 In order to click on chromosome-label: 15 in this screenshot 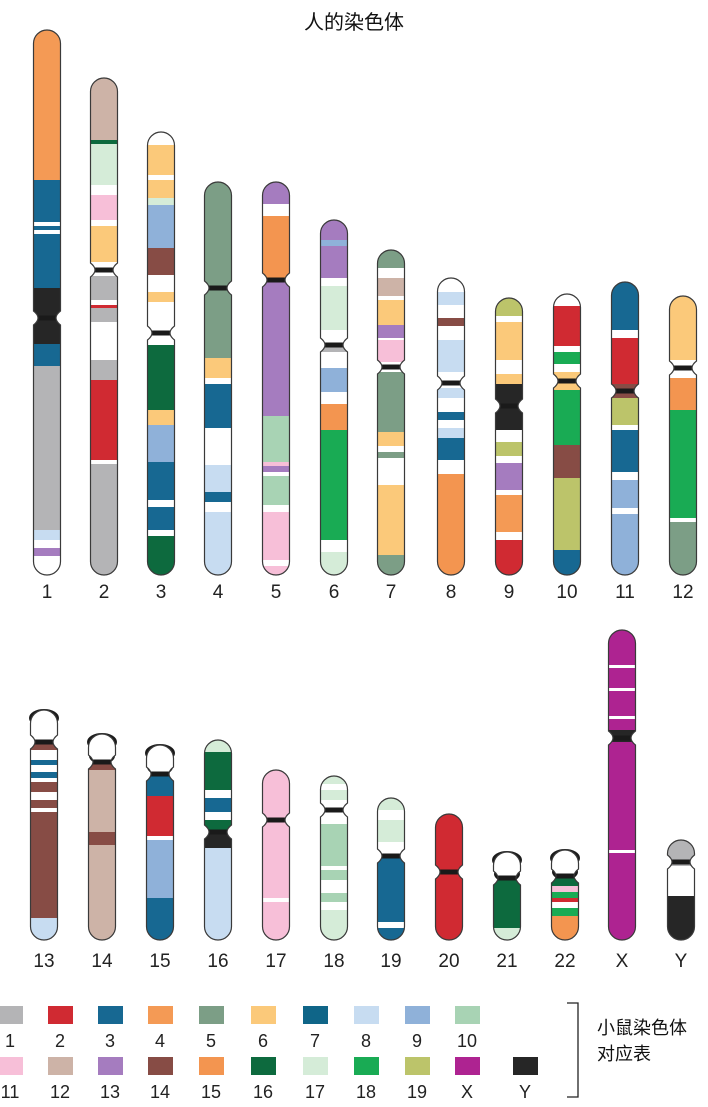, I will do `click(159, 961)`.